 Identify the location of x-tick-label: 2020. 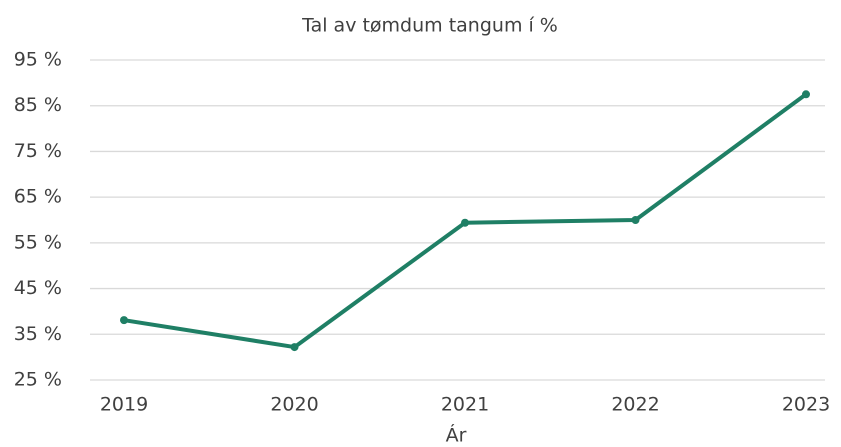
(294, 405).